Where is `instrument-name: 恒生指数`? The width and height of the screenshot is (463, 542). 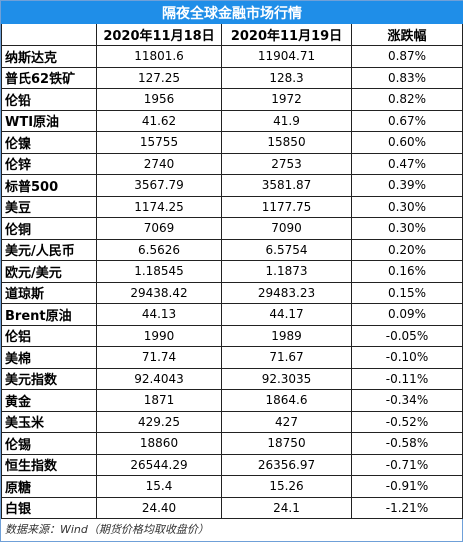
instrument-name: 恒生指数 is located at coordinates (49, 464).